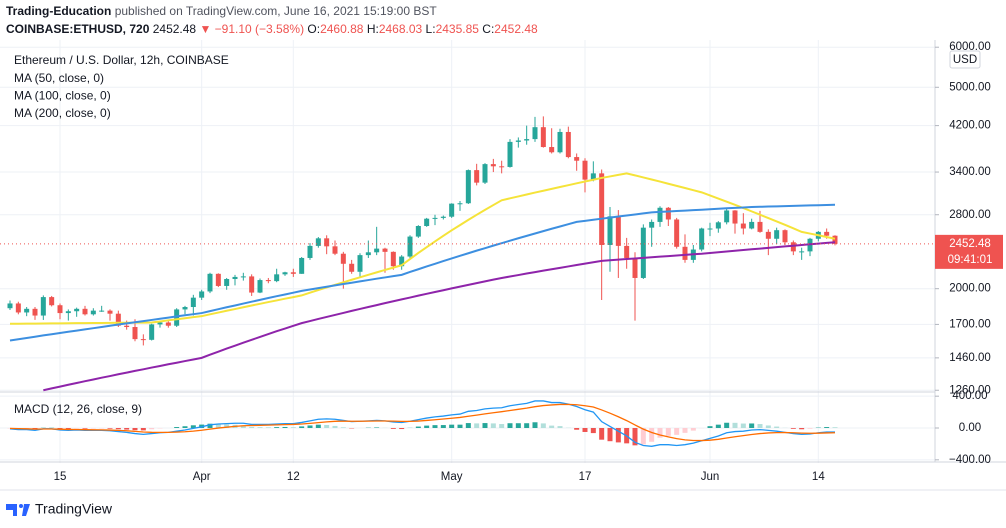 This screenshot has width=1006, height=528. I want to click on ohlc-value: 2460.88, so click(342, 29).